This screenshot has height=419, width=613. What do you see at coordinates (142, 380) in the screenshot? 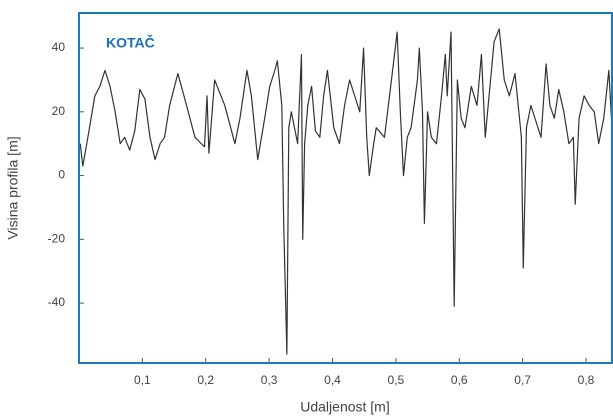
I see `x-tick-label: 0,1` at bounding box center [142, 380].